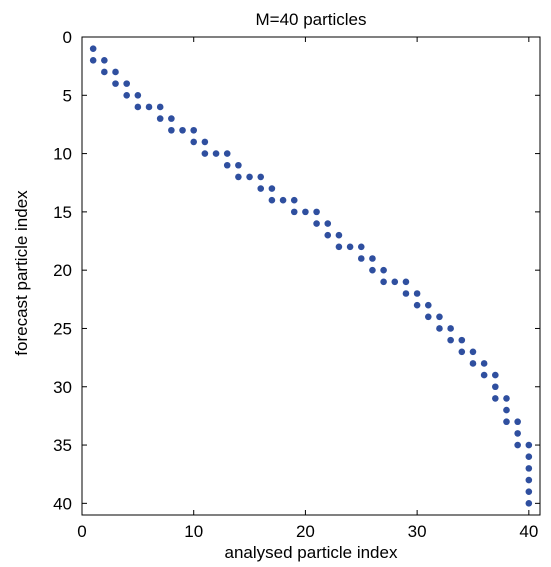 The image size is (551, 567). Describe the element at coordinates (311, 552) in the screenshot. I see `x-axis-label: analysed particle index` at that location.